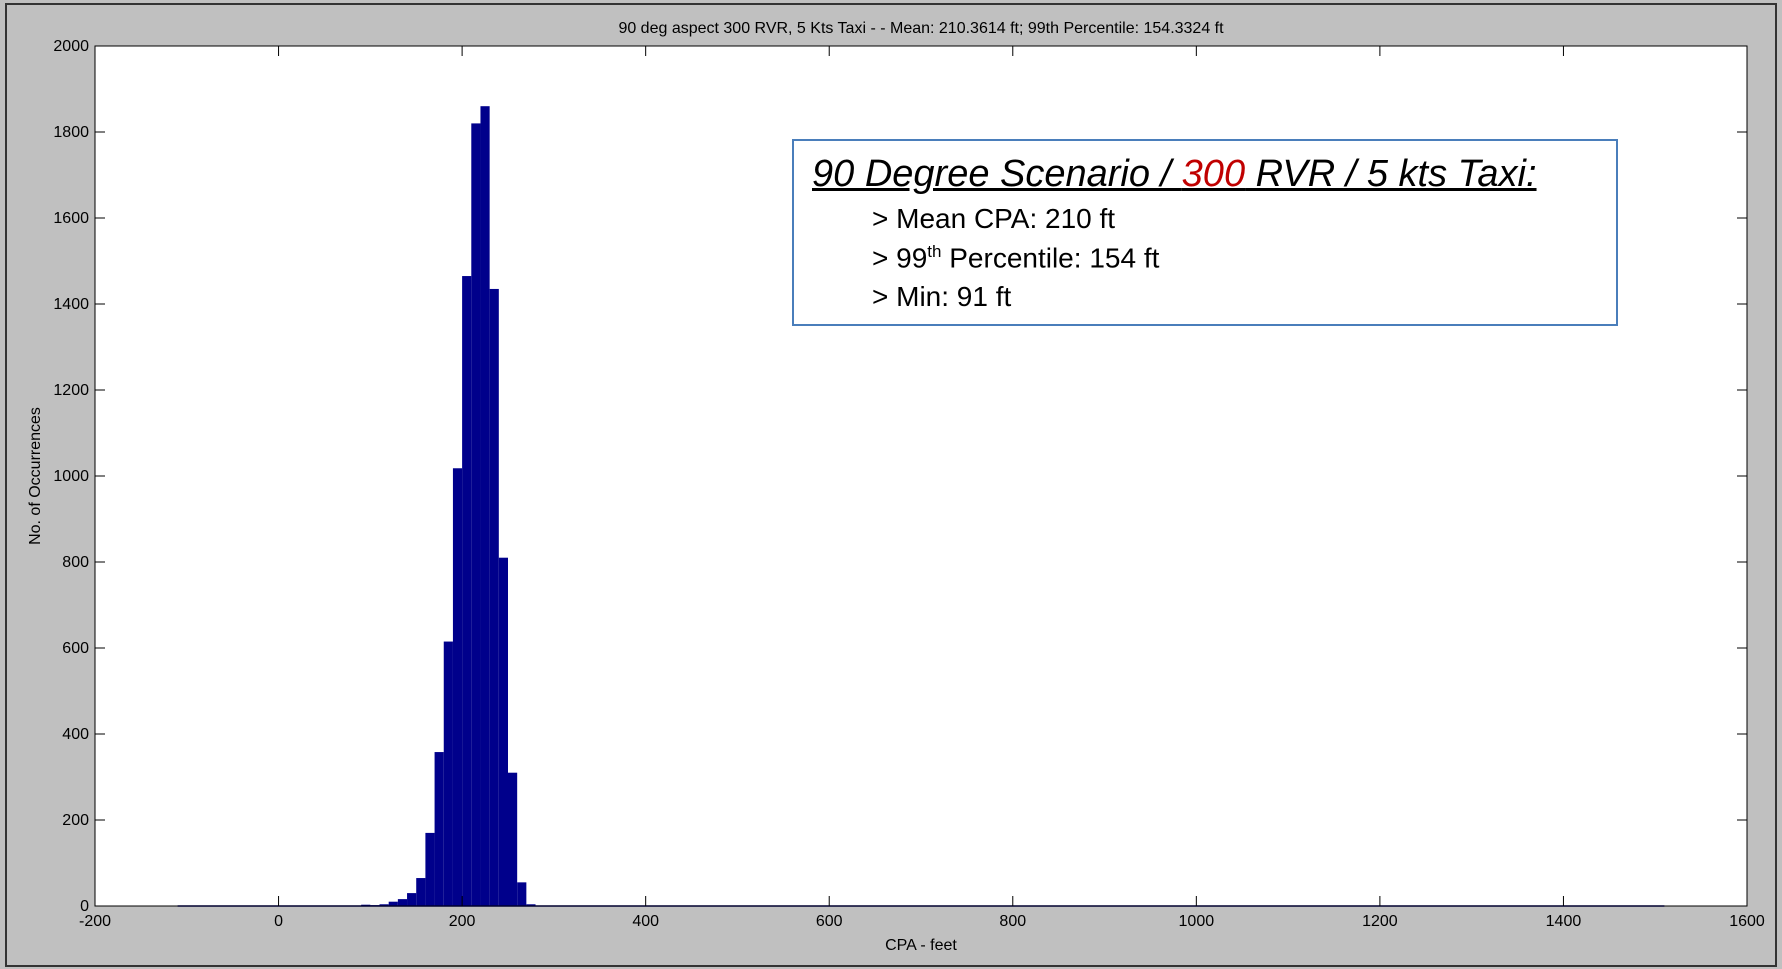  What do you see at coordinates (71, 390) in the screenshot?
I see `y-tick-label: 1200` at bounding box center [71, 390].